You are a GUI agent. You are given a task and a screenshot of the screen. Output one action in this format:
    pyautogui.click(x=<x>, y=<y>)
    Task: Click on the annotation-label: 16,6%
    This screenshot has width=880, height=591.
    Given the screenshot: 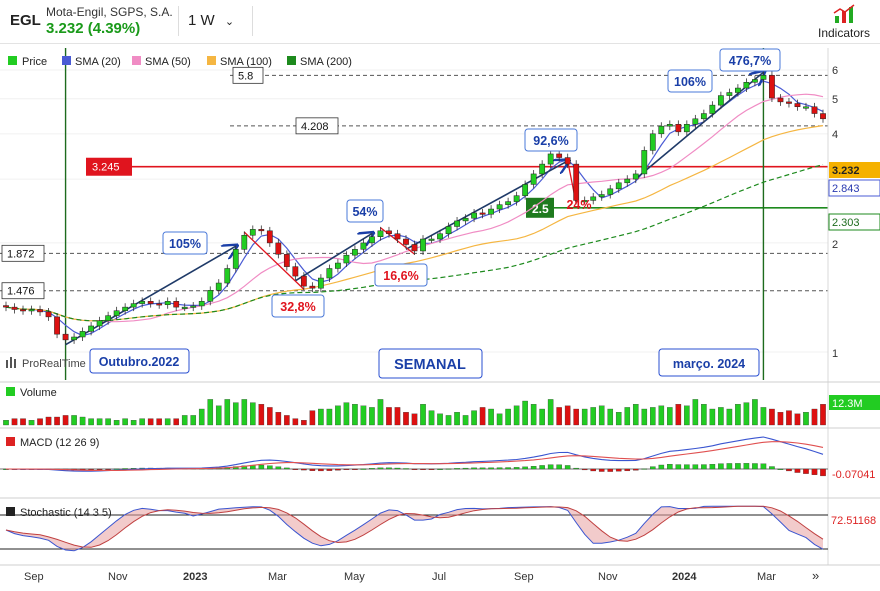 What is the action you would take?
    pyautogui.click(x=400, y=276)
    